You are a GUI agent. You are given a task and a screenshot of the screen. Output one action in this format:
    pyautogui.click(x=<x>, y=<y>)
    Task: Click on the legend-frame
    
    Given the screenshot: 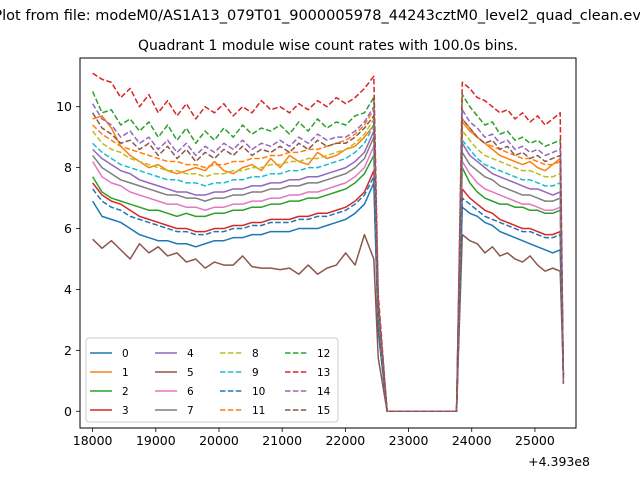 What is the action you would take?
    pyautogui.click(x=212, y=380)
    